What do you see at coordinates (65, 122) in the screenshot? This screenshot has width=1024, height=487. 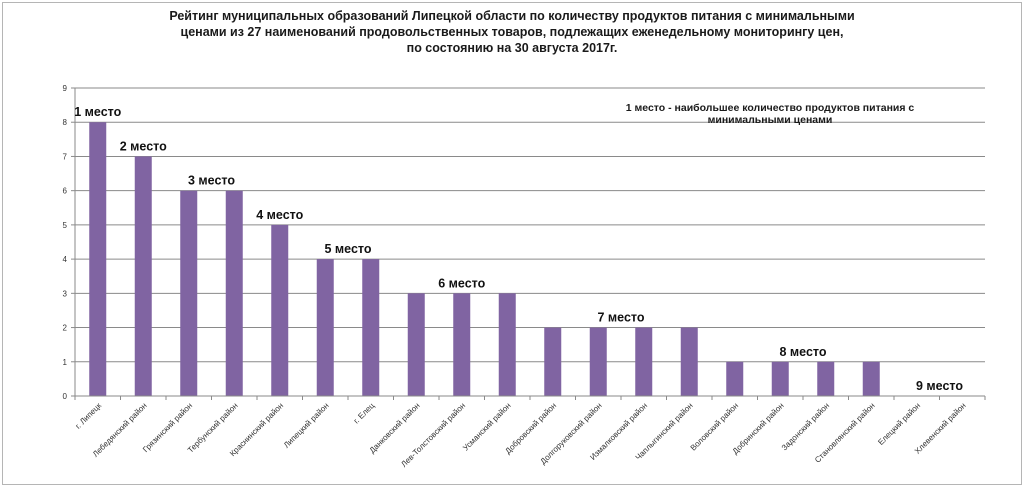 I see `y-tick-label: 8` at bounding box center [65, 122].